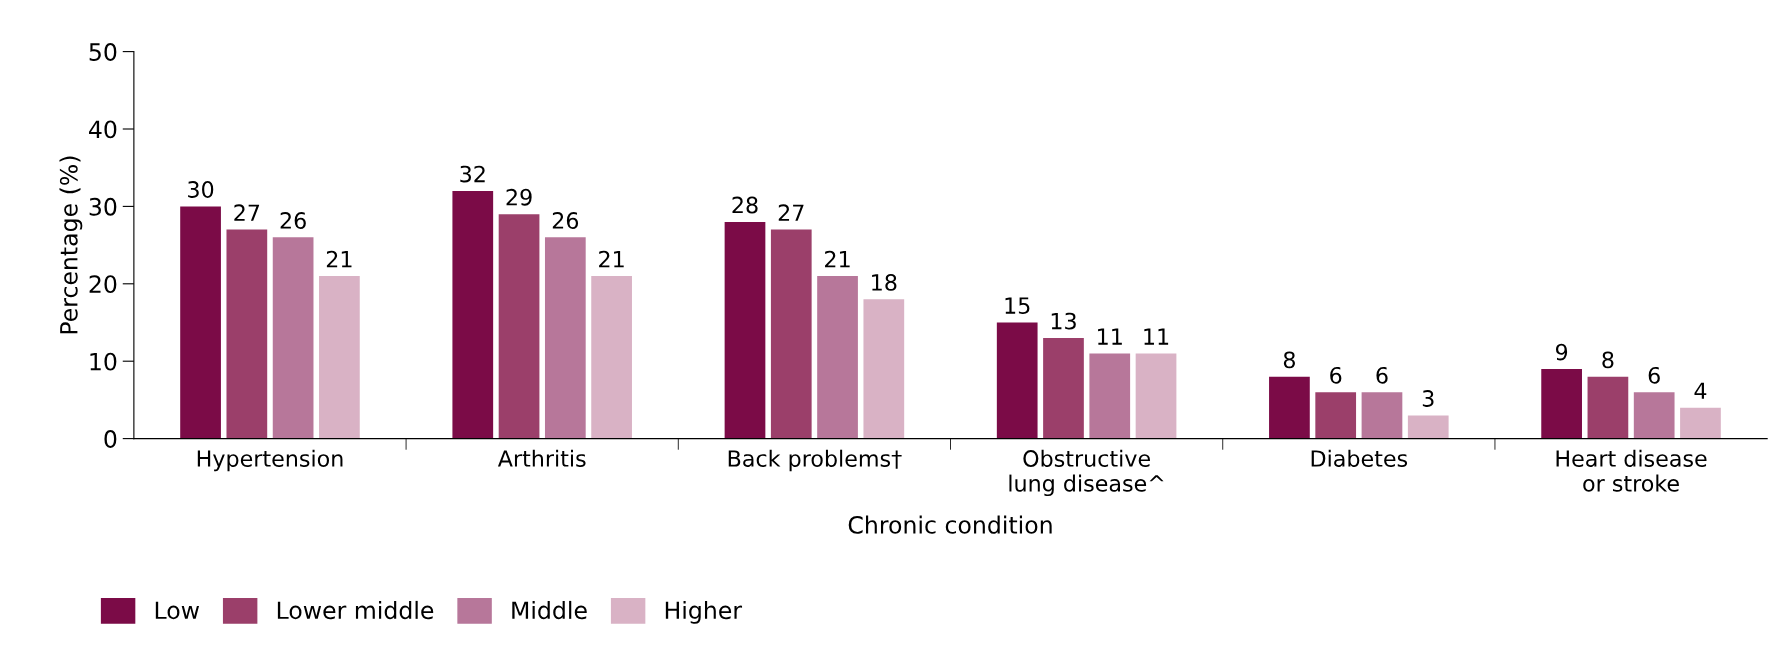 This screenshot has height=645, width=1785. I want to click on data-label: 13, so click(1063, 321).